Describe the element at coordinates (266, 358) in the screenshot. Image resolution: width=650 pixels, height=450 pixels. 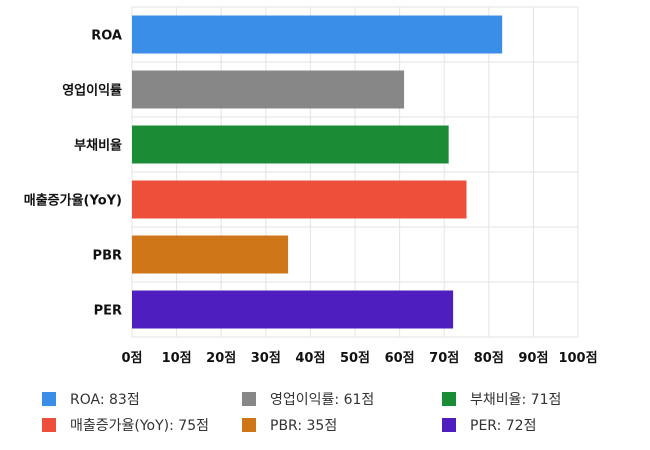
I see `x-tick-label: 30점` at that location.